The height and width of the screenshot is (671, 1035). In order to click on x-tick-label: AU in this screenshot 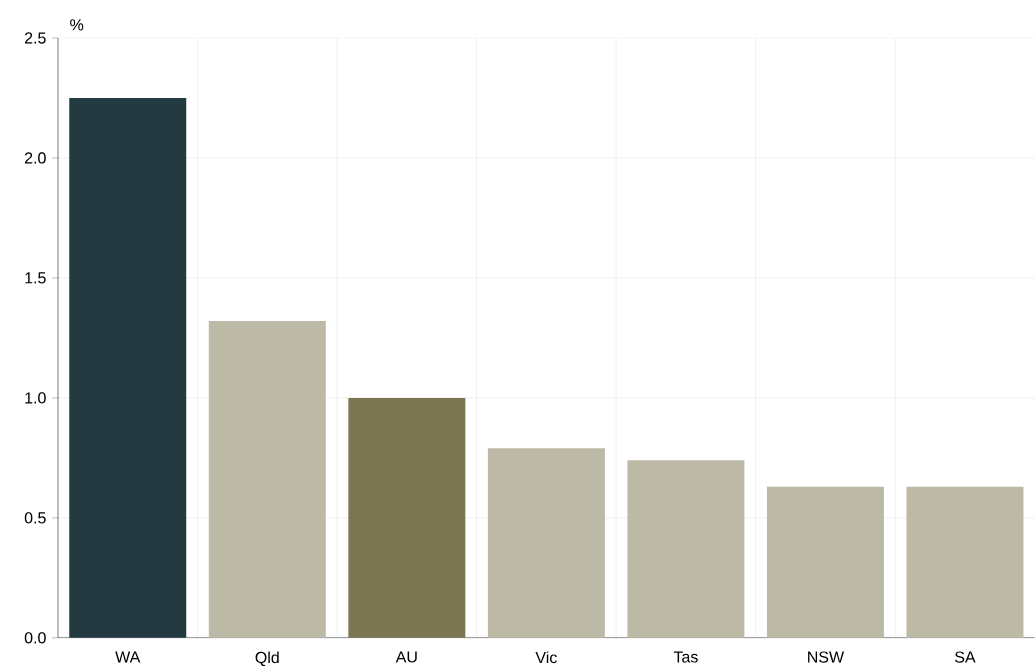, I will do `click(406, 657)`.